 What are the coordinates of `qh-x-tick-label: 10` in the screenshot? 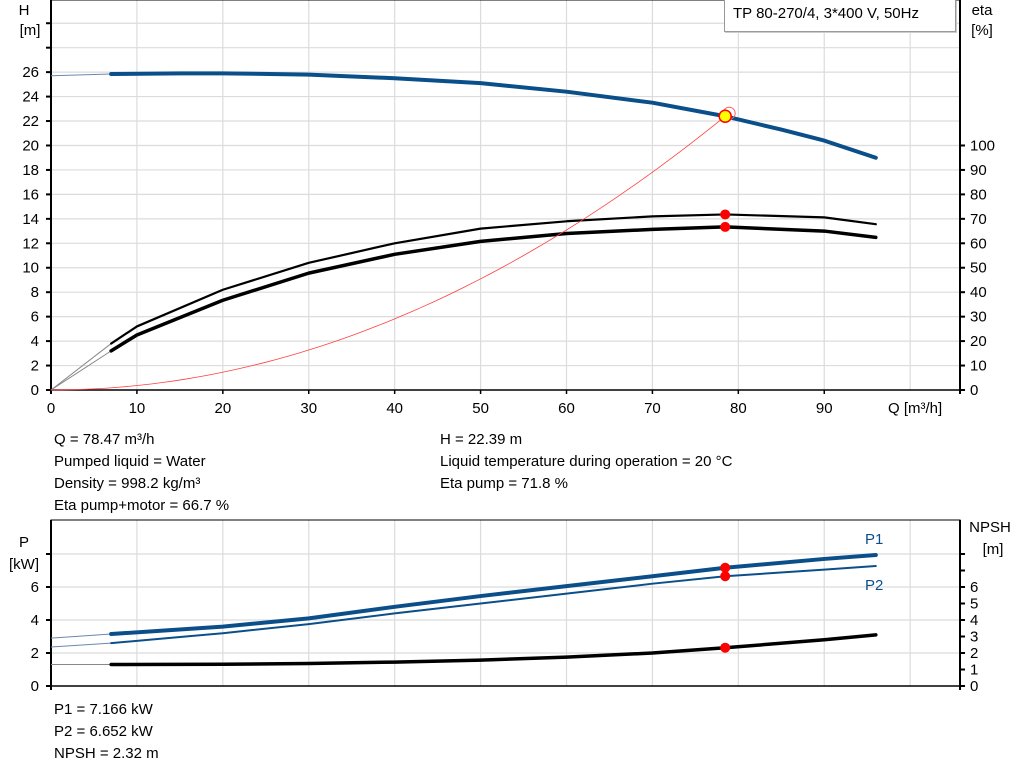 It's located at (137, 408).